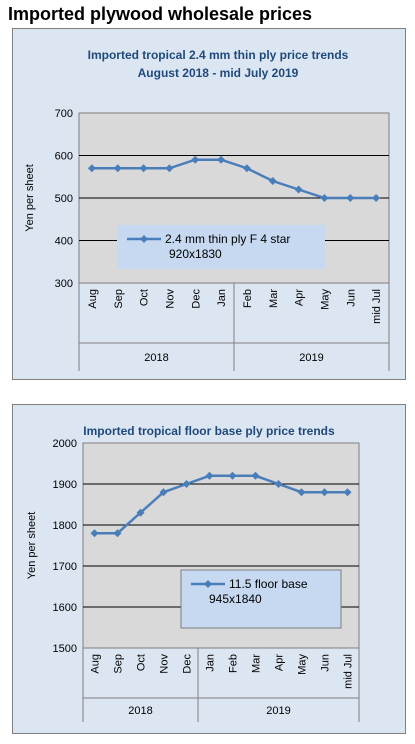 The image size is (415, 744). Describe the element at coordinates (65, 649) in the screenshot. I see `y-tick-label: 1500` at that location.